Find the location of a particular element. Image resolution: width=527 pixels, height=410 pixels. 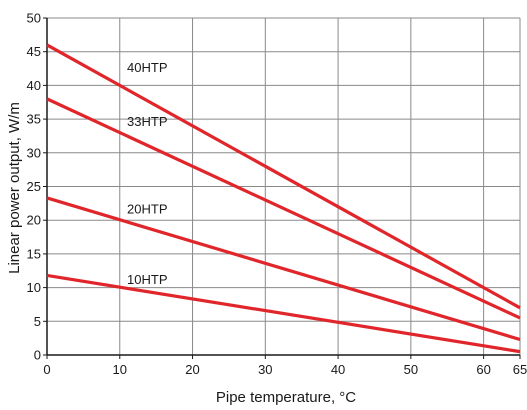

series-labels: 40HTP 33HTP 20HTP 10HTP is located at coordinates (147, 173).